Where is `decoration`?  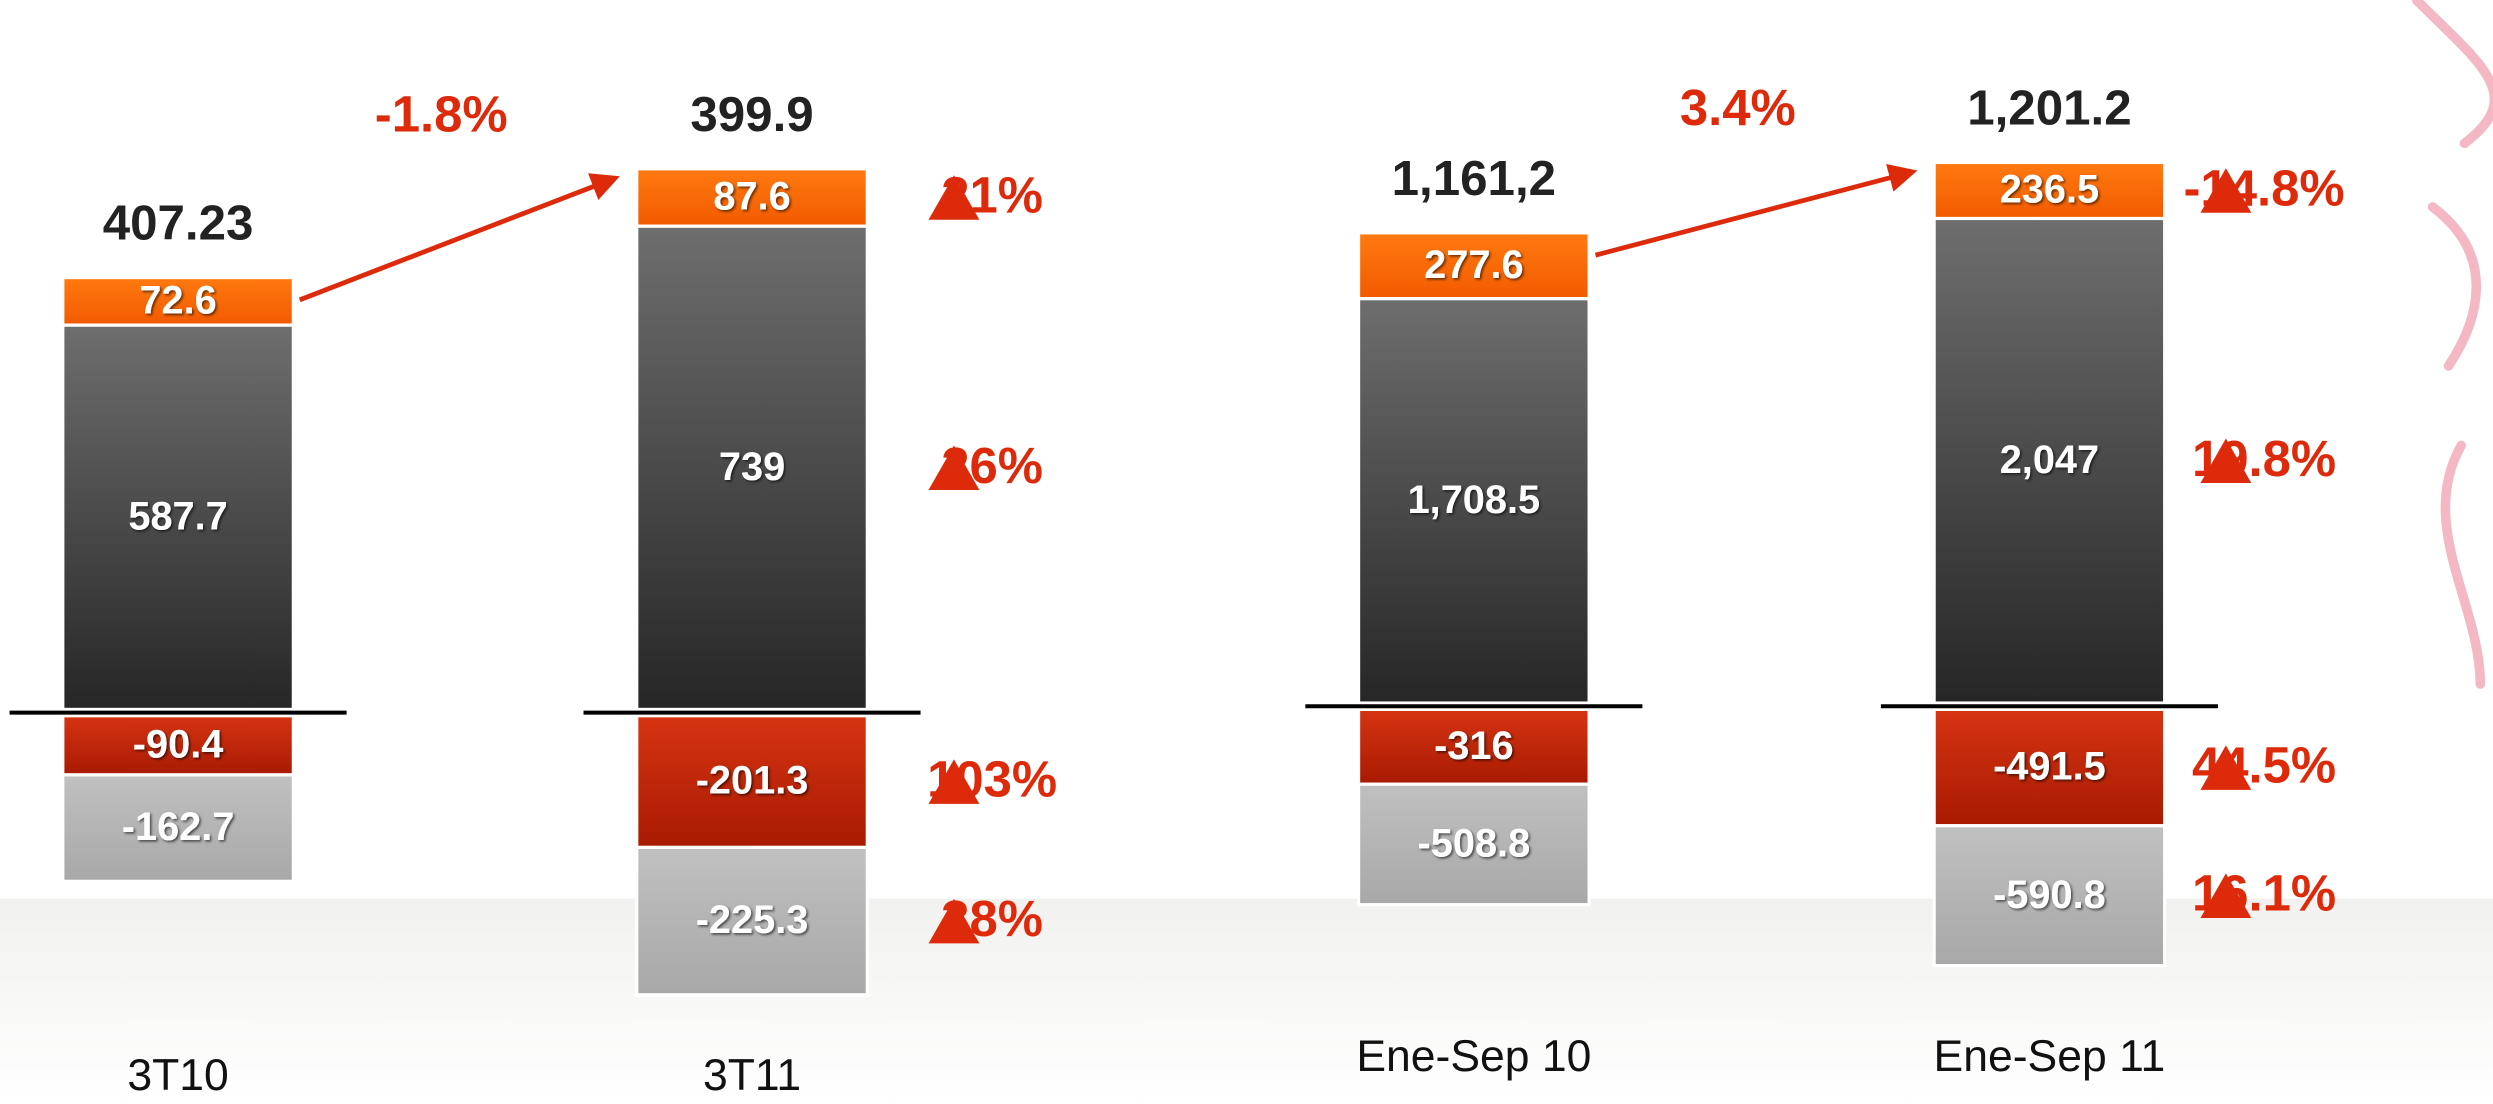 decoration is located at coordinates (2452, 344).